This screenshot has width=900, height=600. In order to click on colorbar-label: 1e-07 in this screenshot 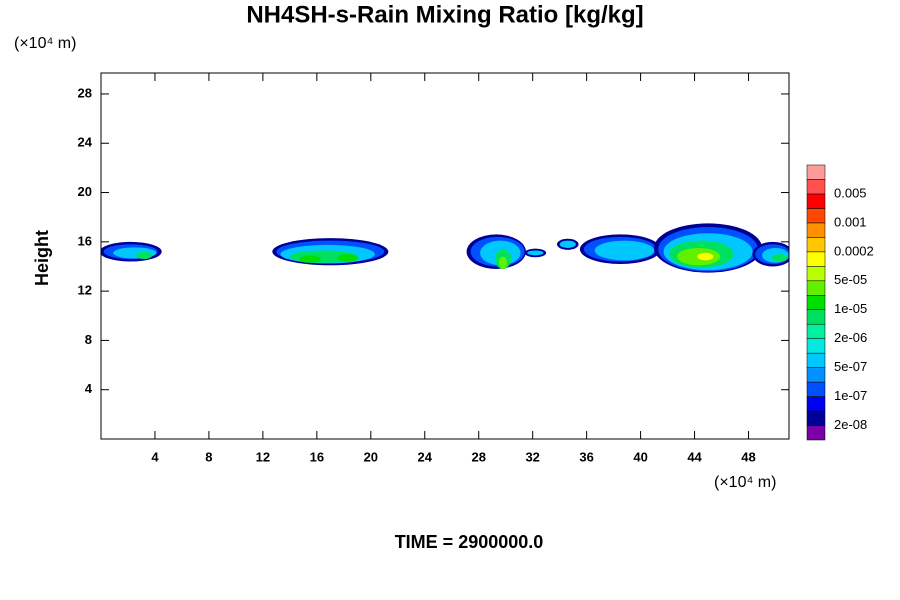, I will do `click(850, 395)`.